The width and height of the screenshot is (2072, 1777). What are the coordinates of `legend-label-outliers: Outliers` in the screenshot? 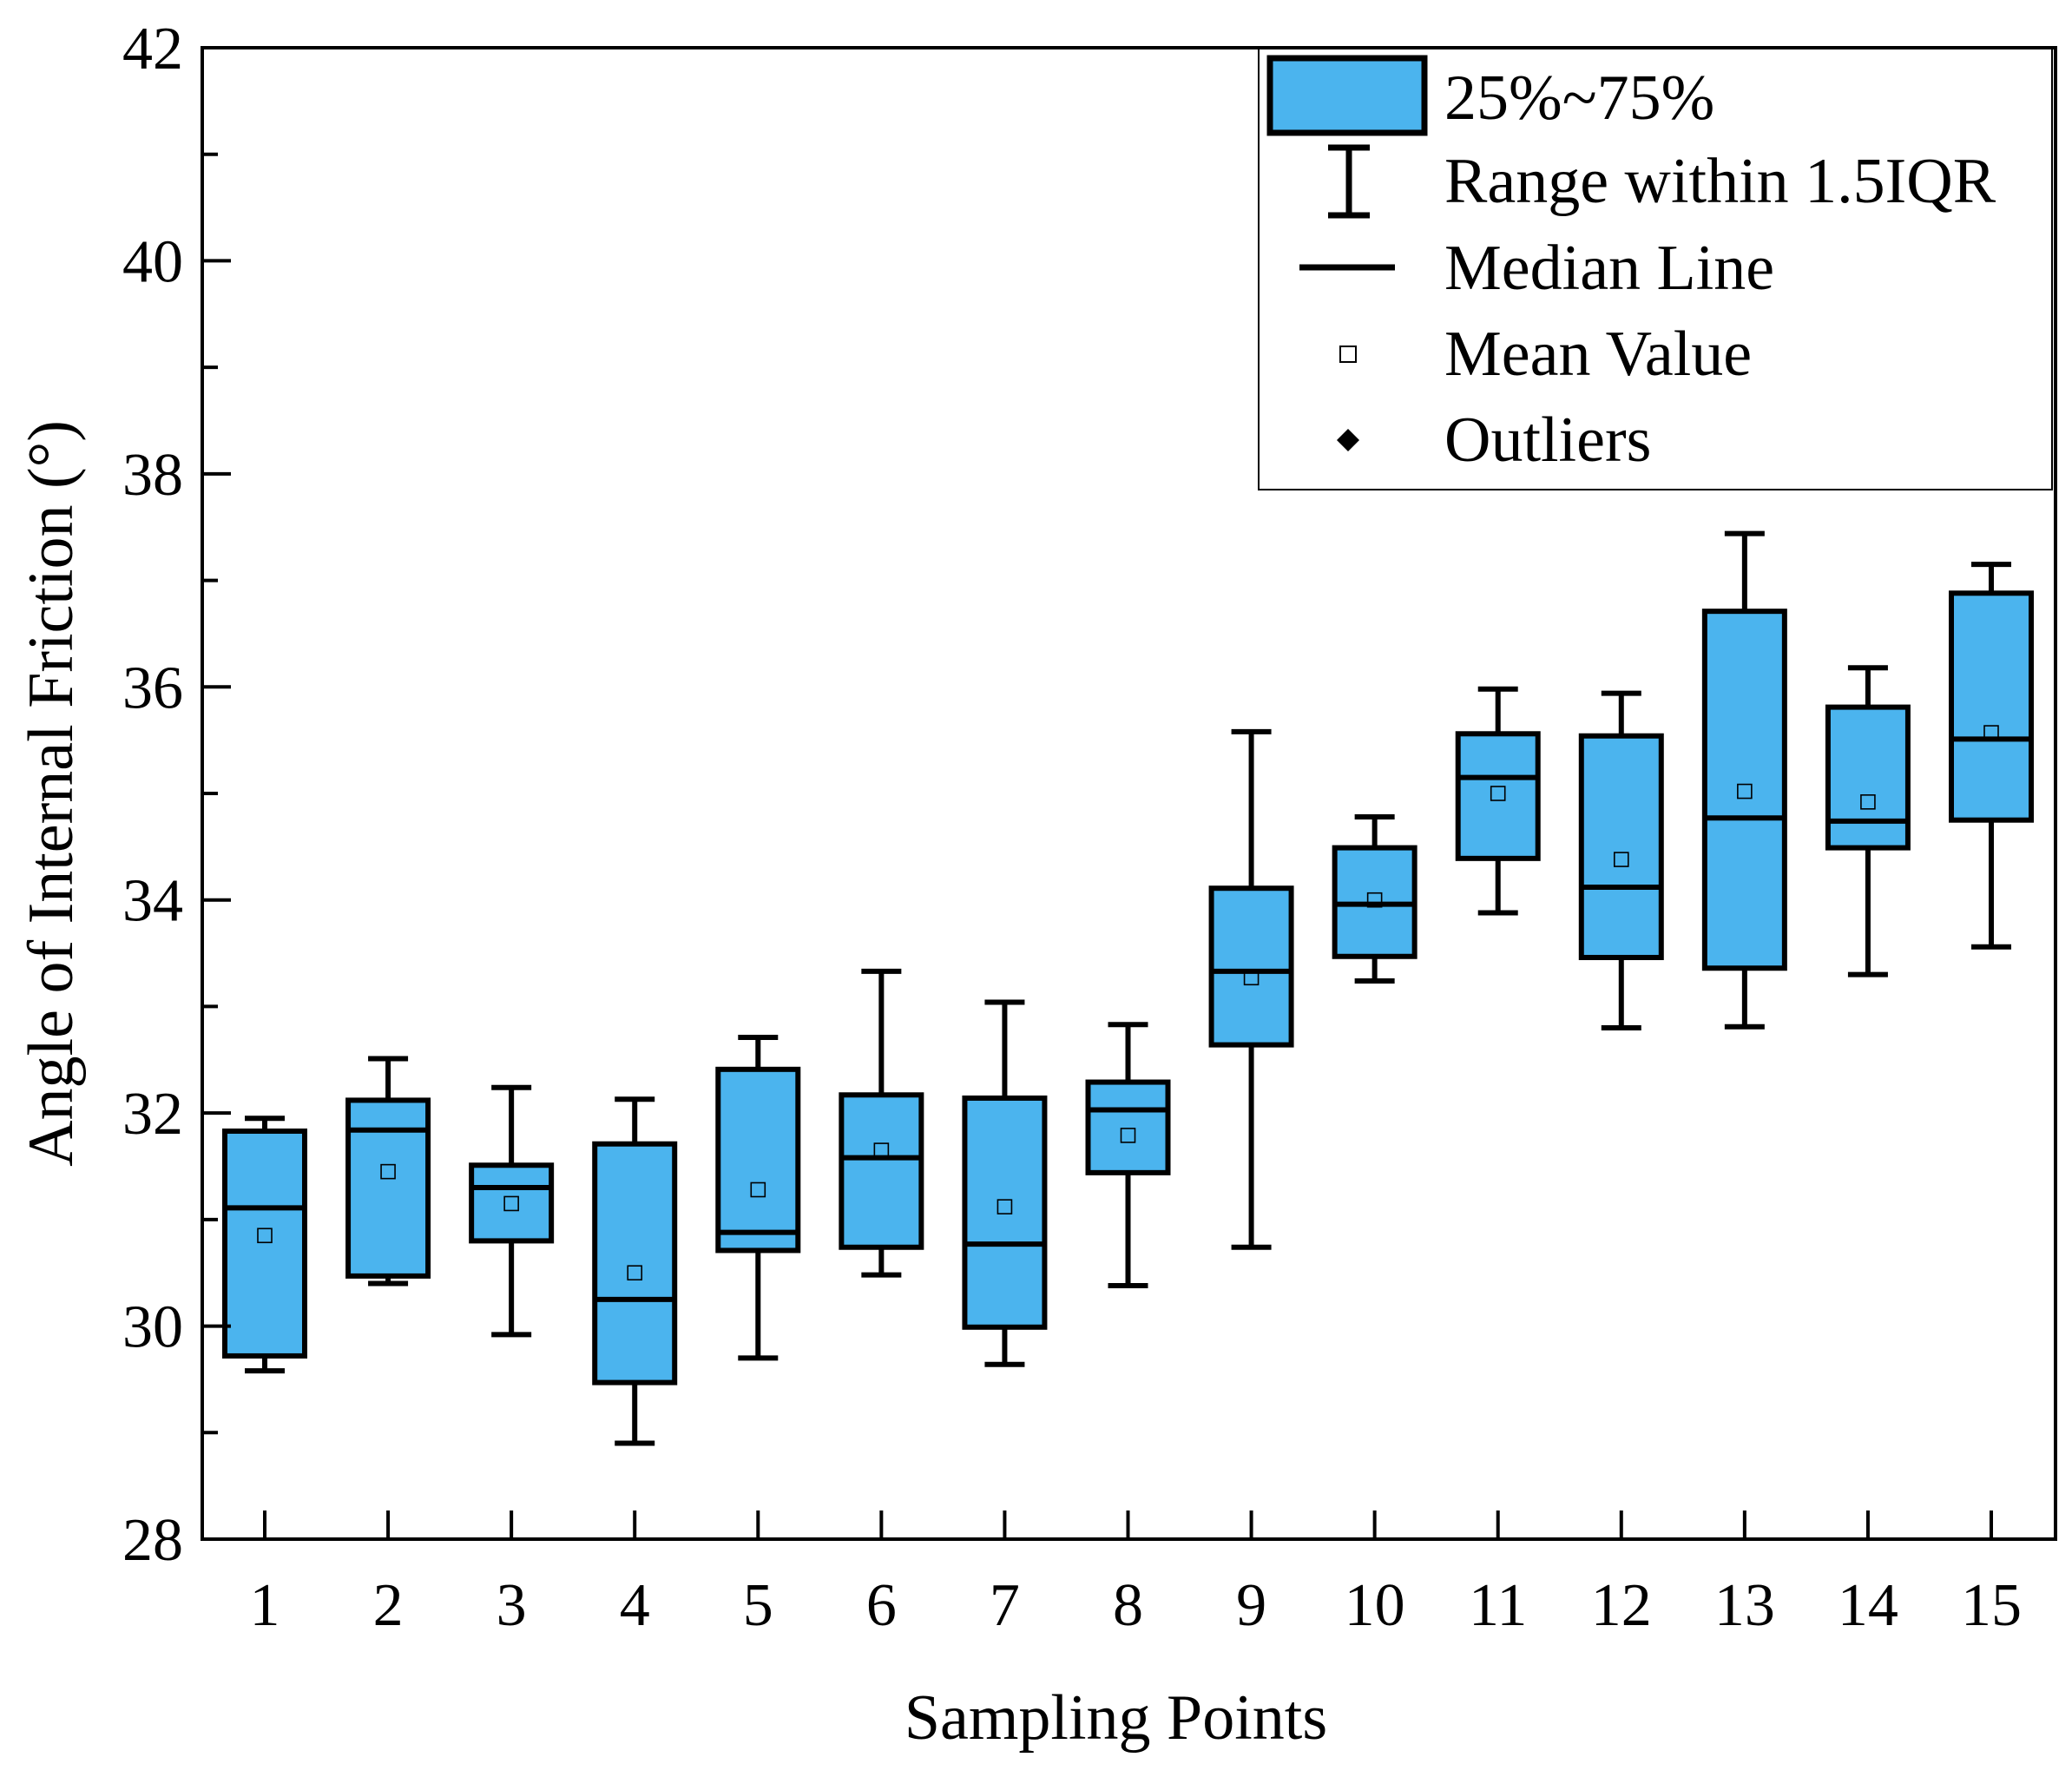 It's located at (1547, 440).